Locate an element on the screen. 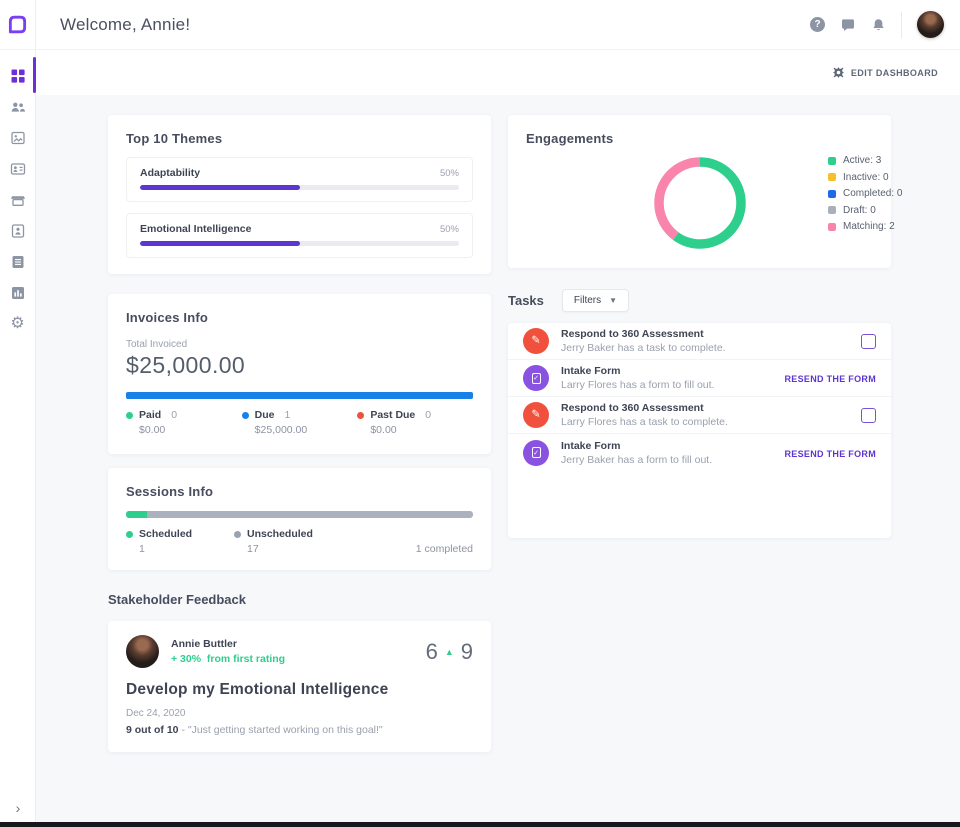 The width and height of the screenshot is (960, 827). chevron-down-icon: ▼ is located at coordinates (613, 300).